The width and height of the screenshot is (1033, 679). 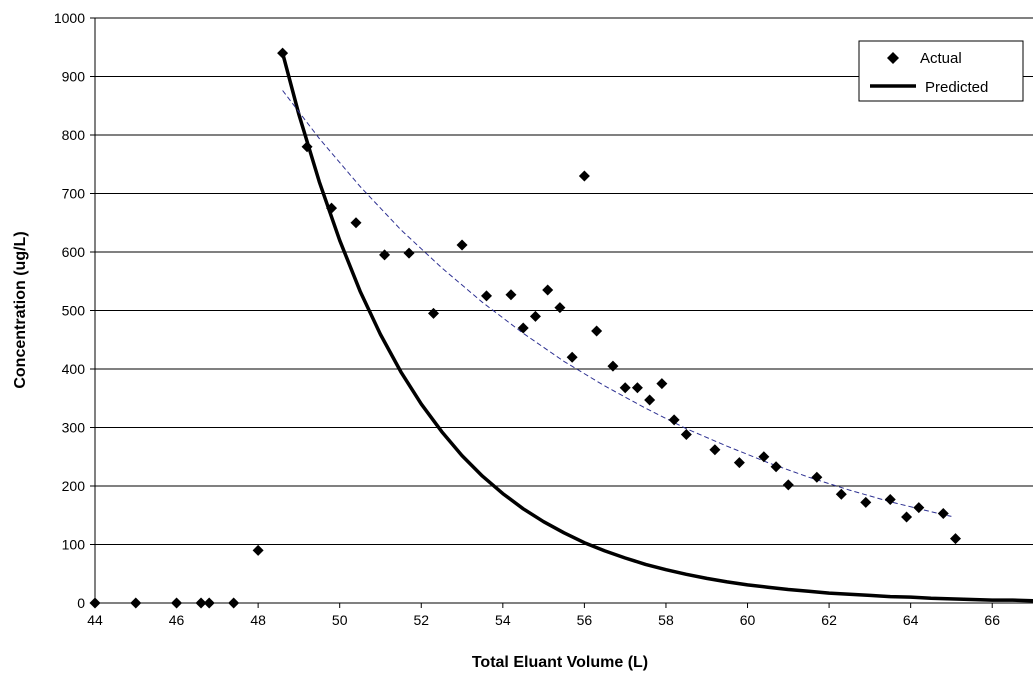 I want to click on x-tick-label: 60, so click(x=748, y=620).